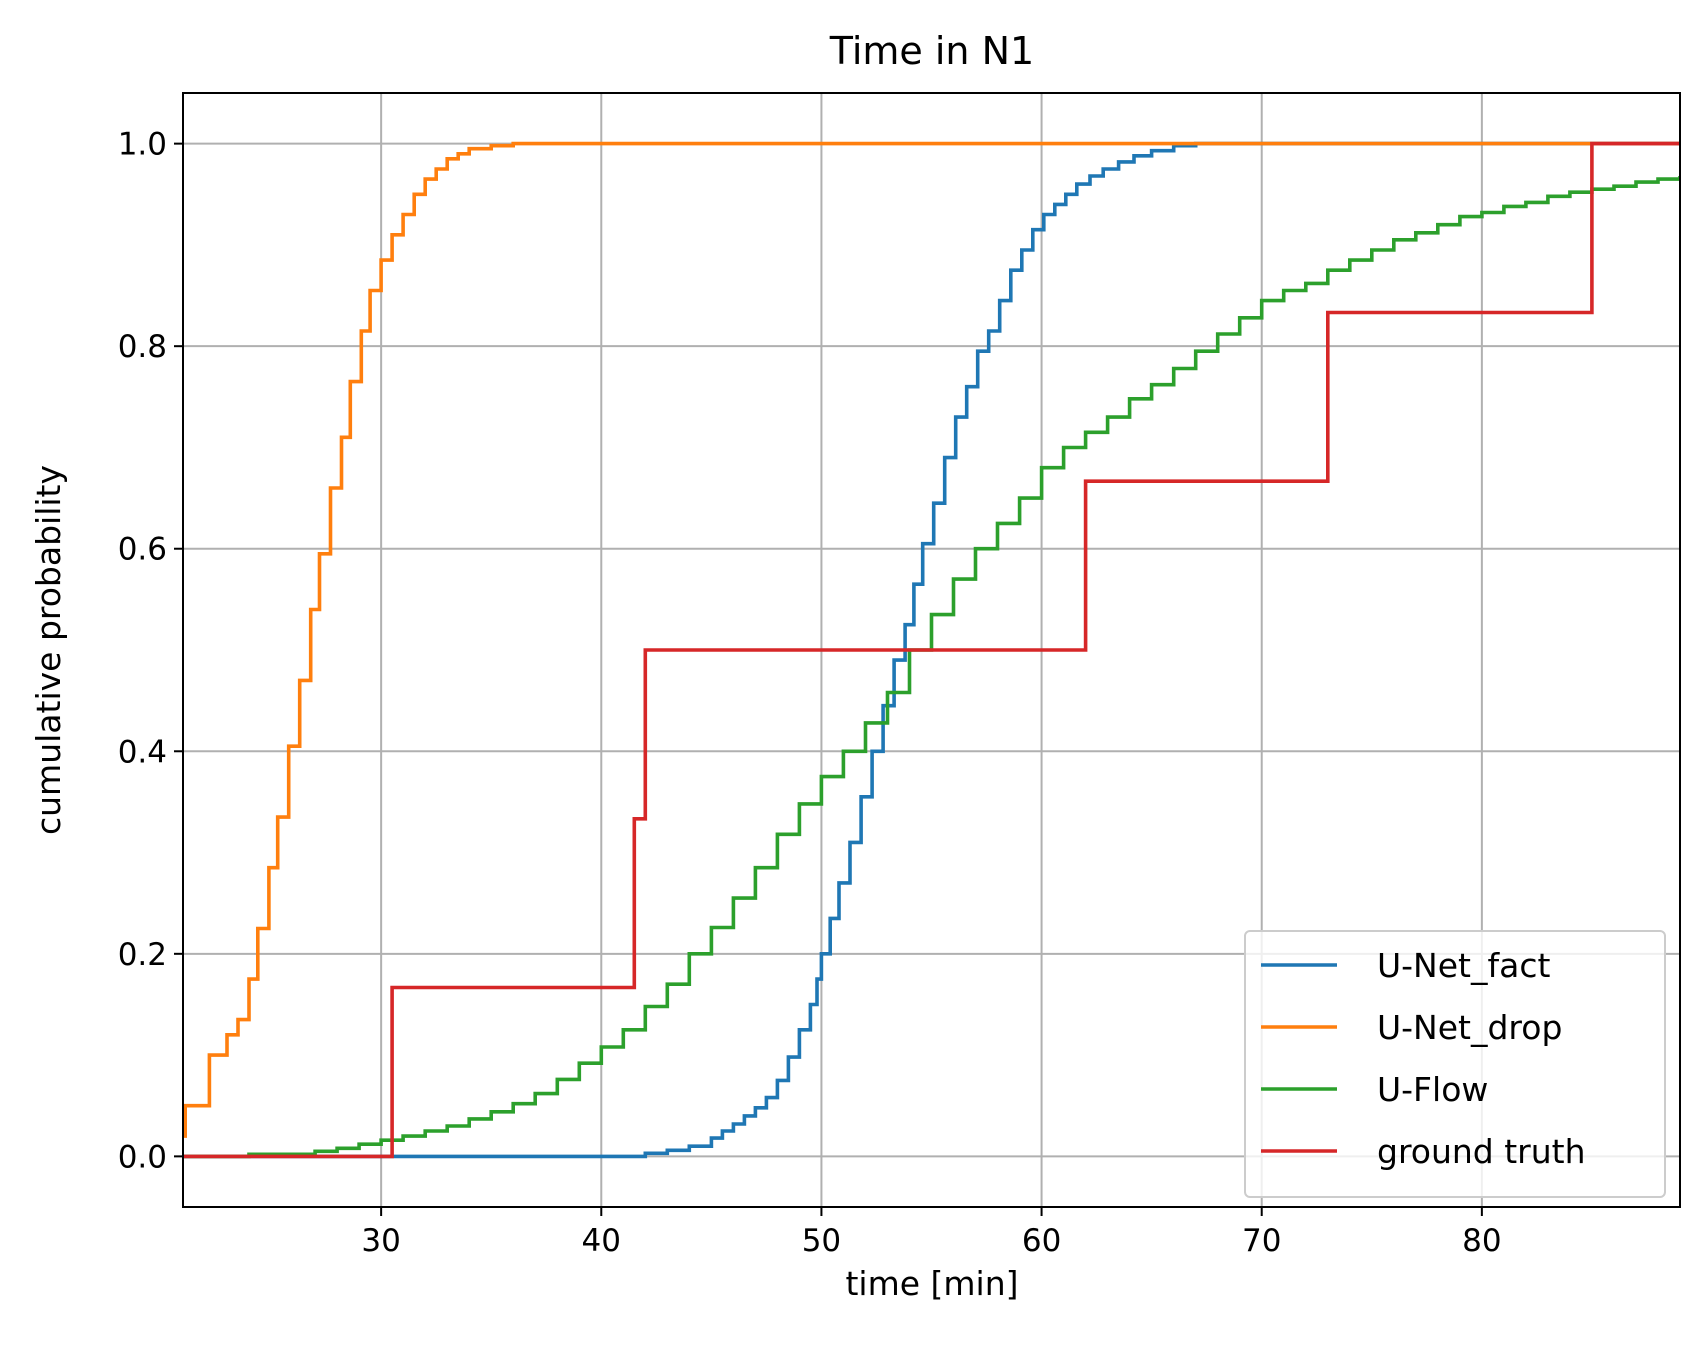  What do you see at coordinates (601, 1241) in the screenshot?
I see `x-tick-label: 40` at bounding box center [601, 1241].